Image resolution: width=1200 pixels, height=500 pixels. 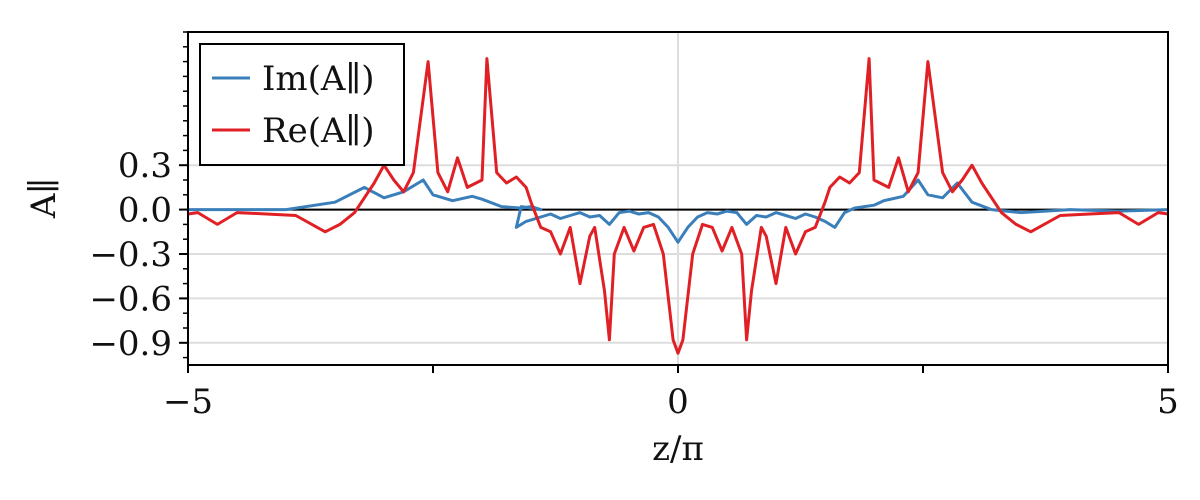 I want to click on legend-label-re: Re(A∥), so click(x=318, y=131).